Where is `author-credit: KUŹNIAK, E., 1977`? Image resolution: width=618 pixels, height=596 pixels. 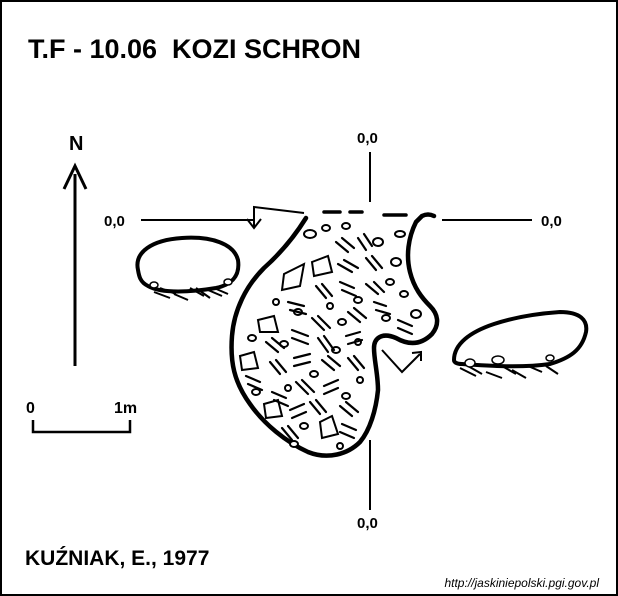
author-credit: KUŹNIAK, E., 1977 is located at coordinates (117, 558).